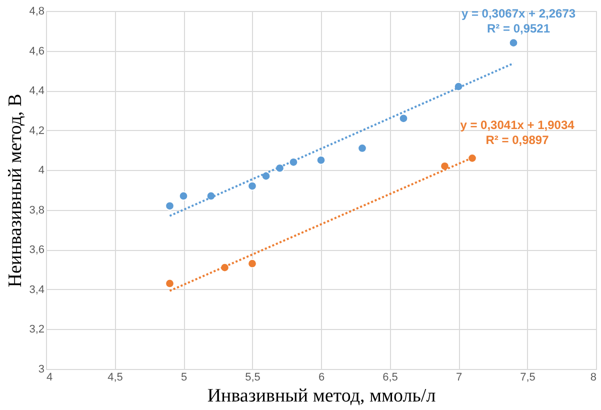  I want to click on y-tick-label: 4,8, so click(36, 12).